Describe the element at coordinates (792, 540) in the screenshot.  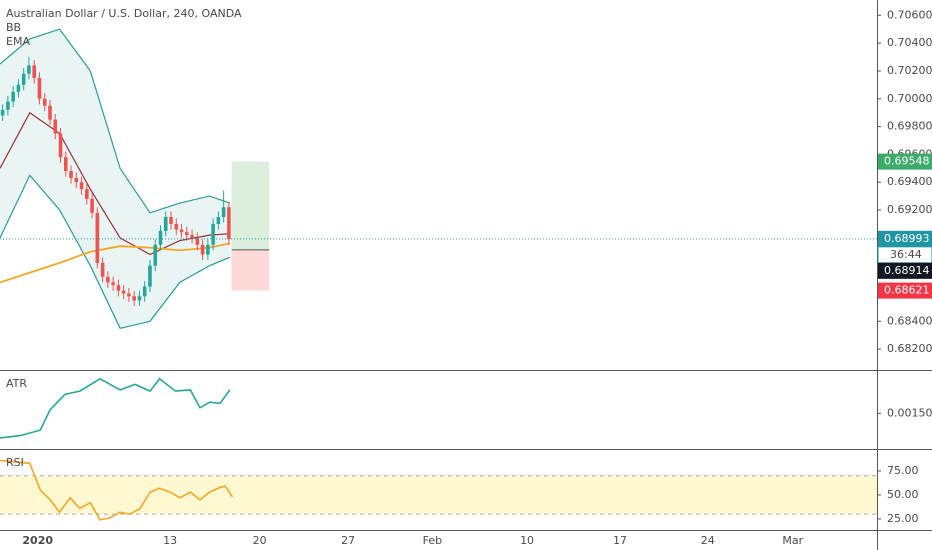
I see `x-tick-label: Mar` at that location.